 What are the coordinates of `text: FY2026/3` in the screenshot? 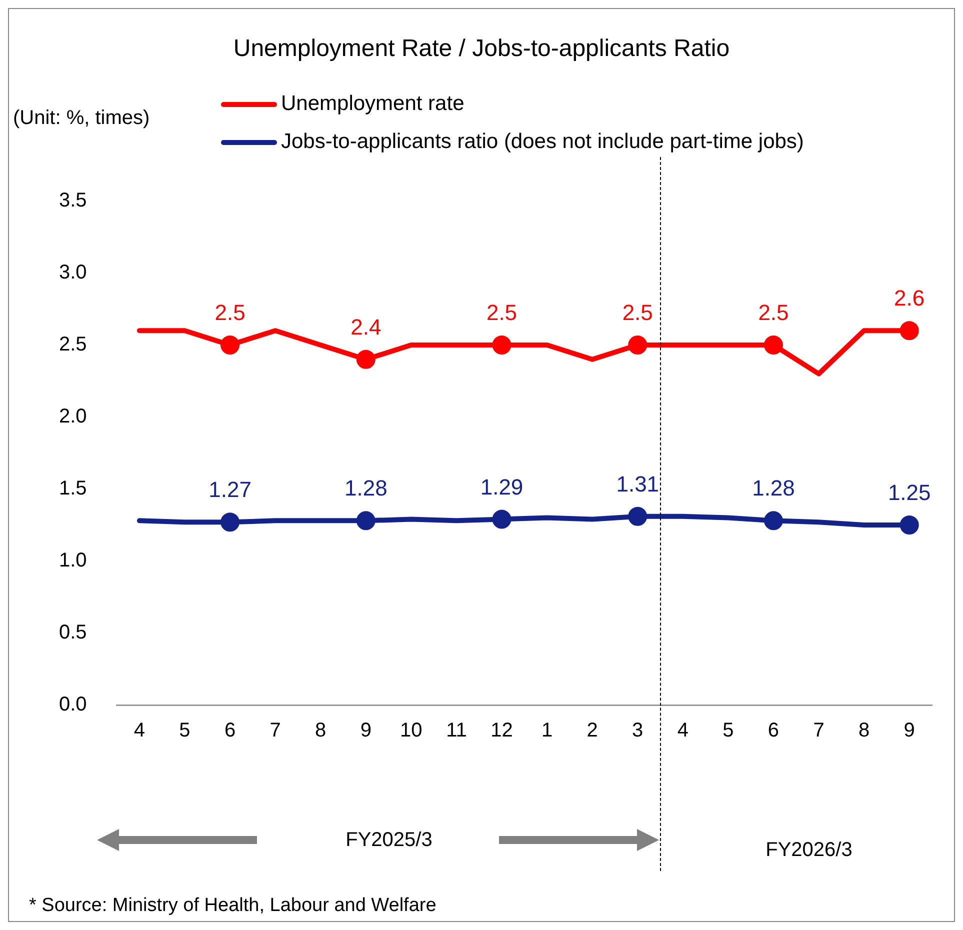 It's located at (809, 850).